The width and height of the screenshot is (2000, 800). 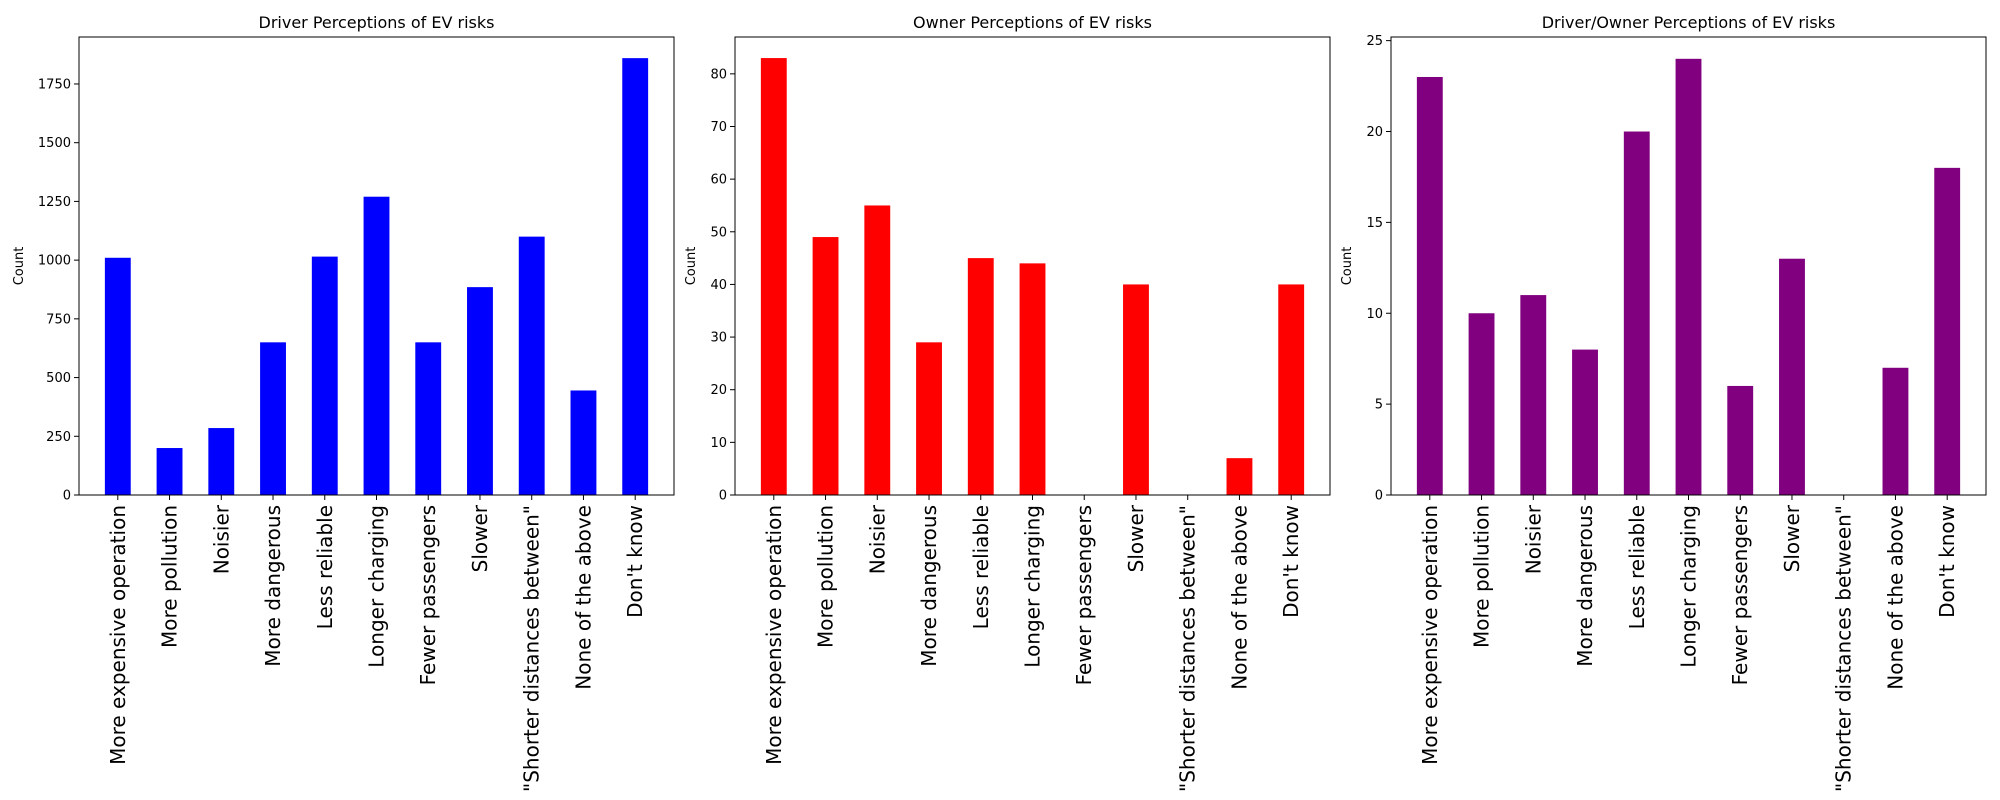 What do you see at coordinates (54, 143) in the screenshot?
I see `y-tick-label: 1500` at bounding box center [54, 143].